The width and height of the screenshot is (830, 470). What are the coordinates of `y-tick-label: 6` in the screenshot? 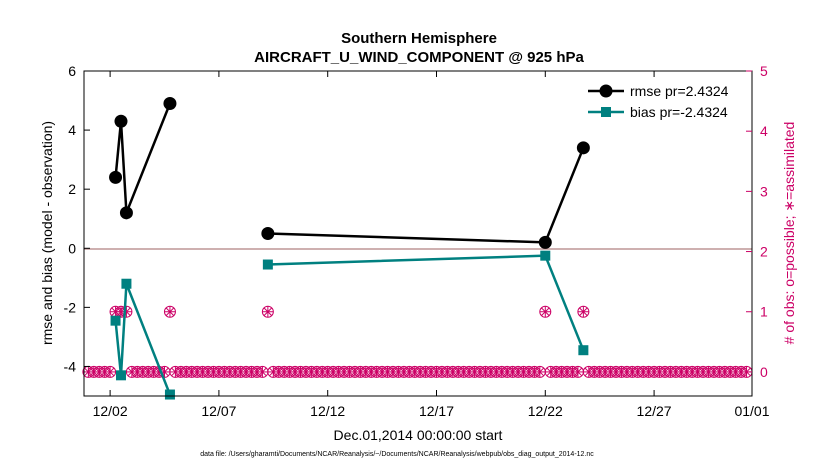 It's located at (72, 71).